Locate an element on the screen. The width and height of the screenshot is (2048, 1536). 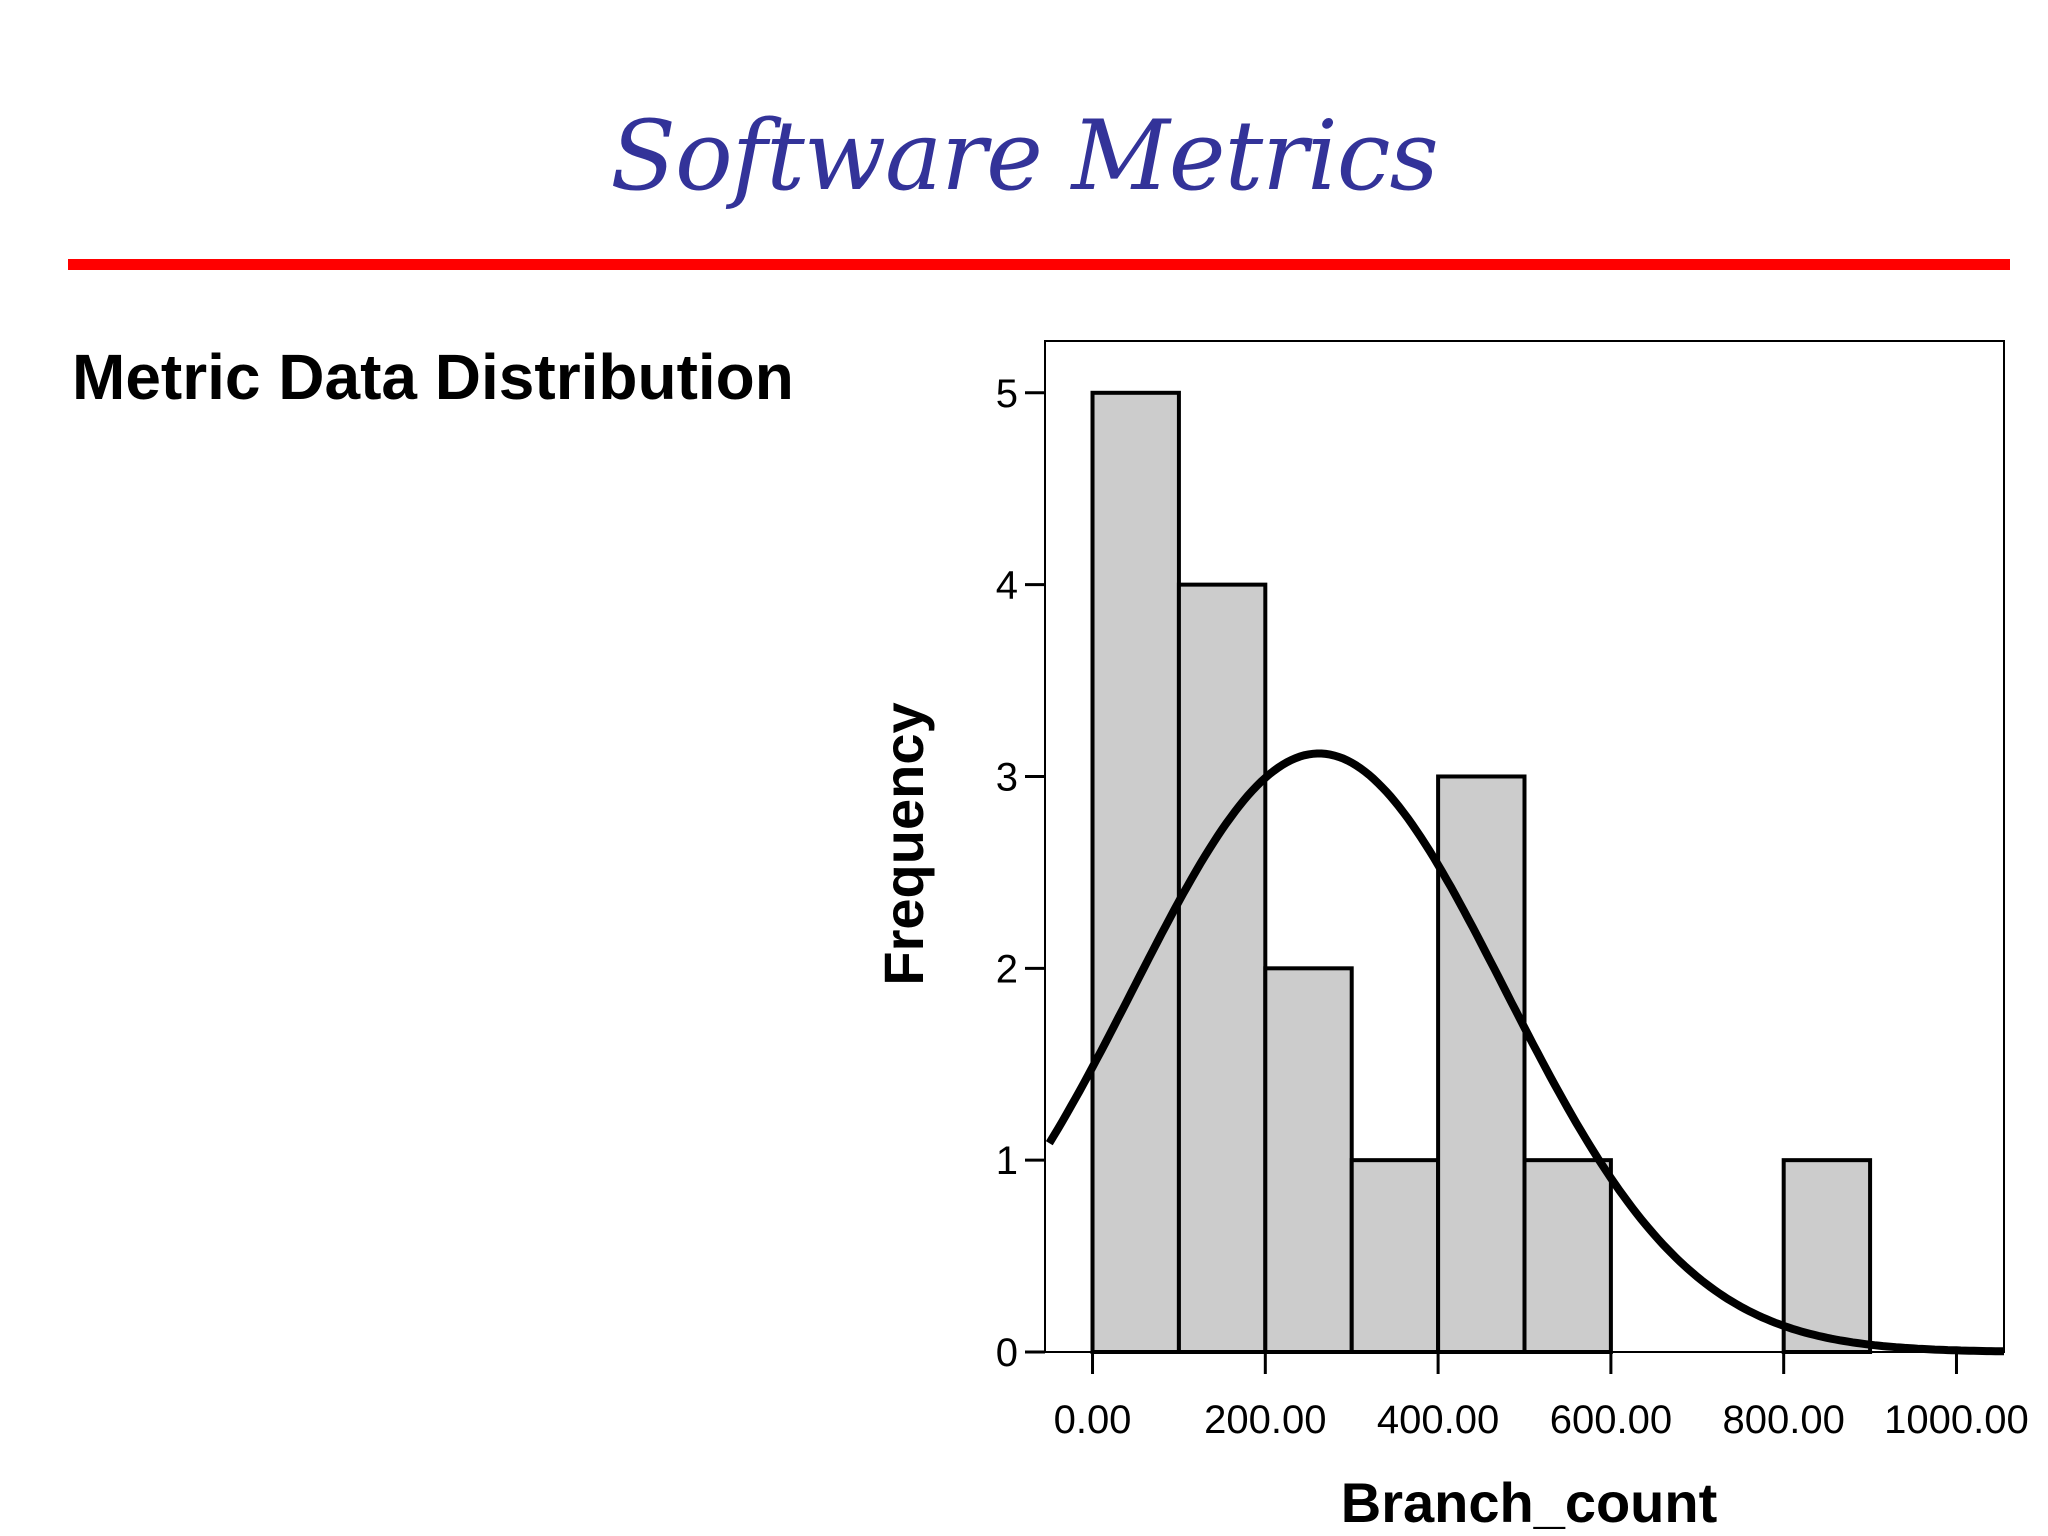
y-tick-label-5: 5 is located at coordinates (1007, 394).